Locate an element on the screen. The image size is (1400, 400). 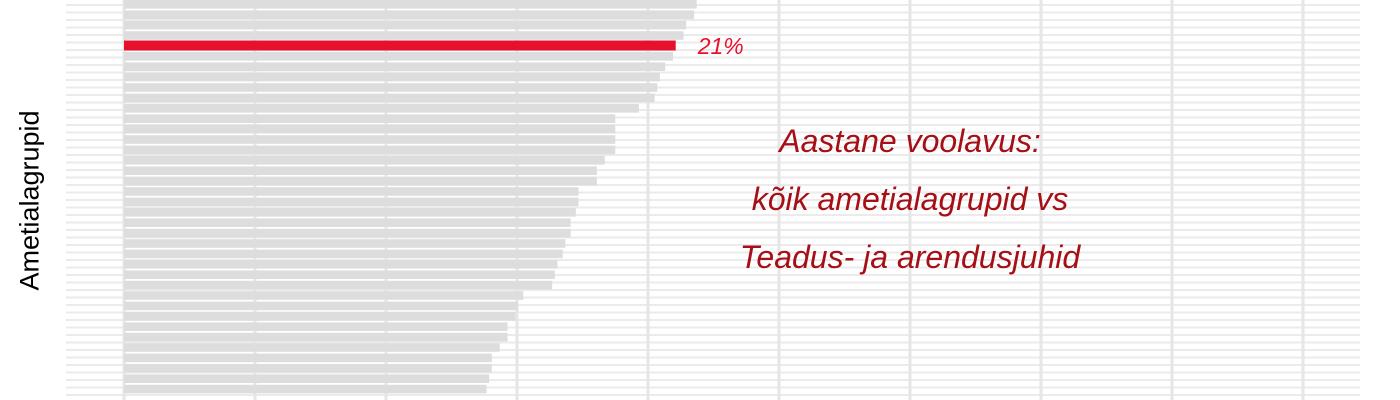
highlight-bar-group is located at coordinates (400, 45).